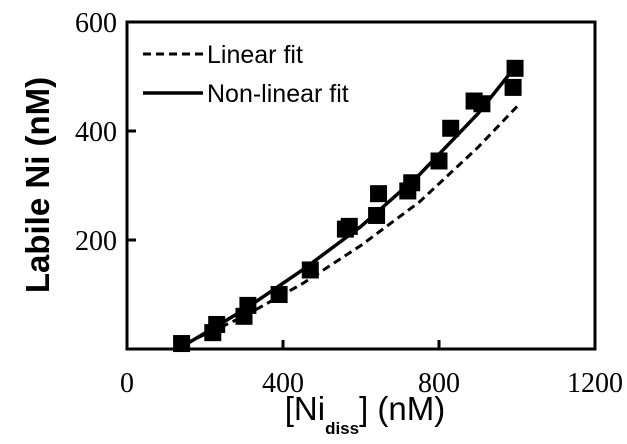  I want to click on y-tick-label: 400, so click(96, 132).